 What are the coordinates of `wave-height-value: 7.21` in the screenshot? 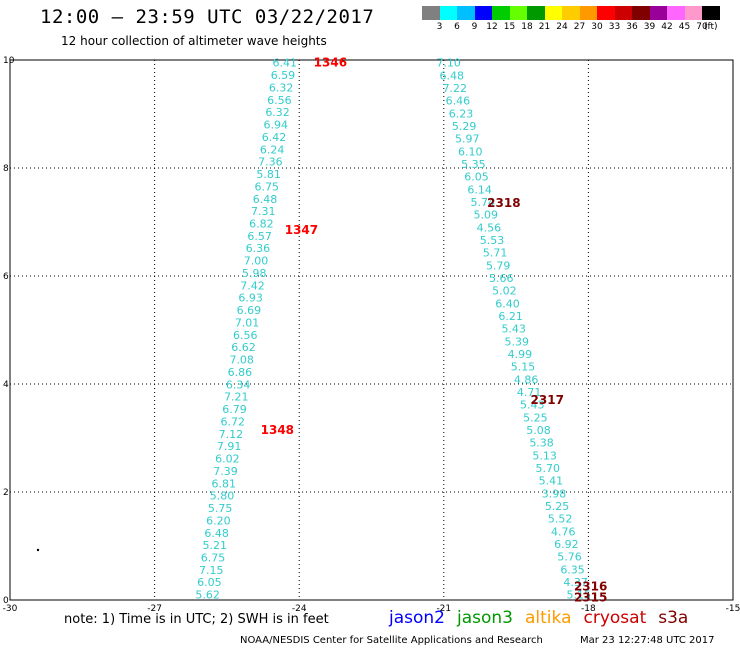 It's located at (236, 397).